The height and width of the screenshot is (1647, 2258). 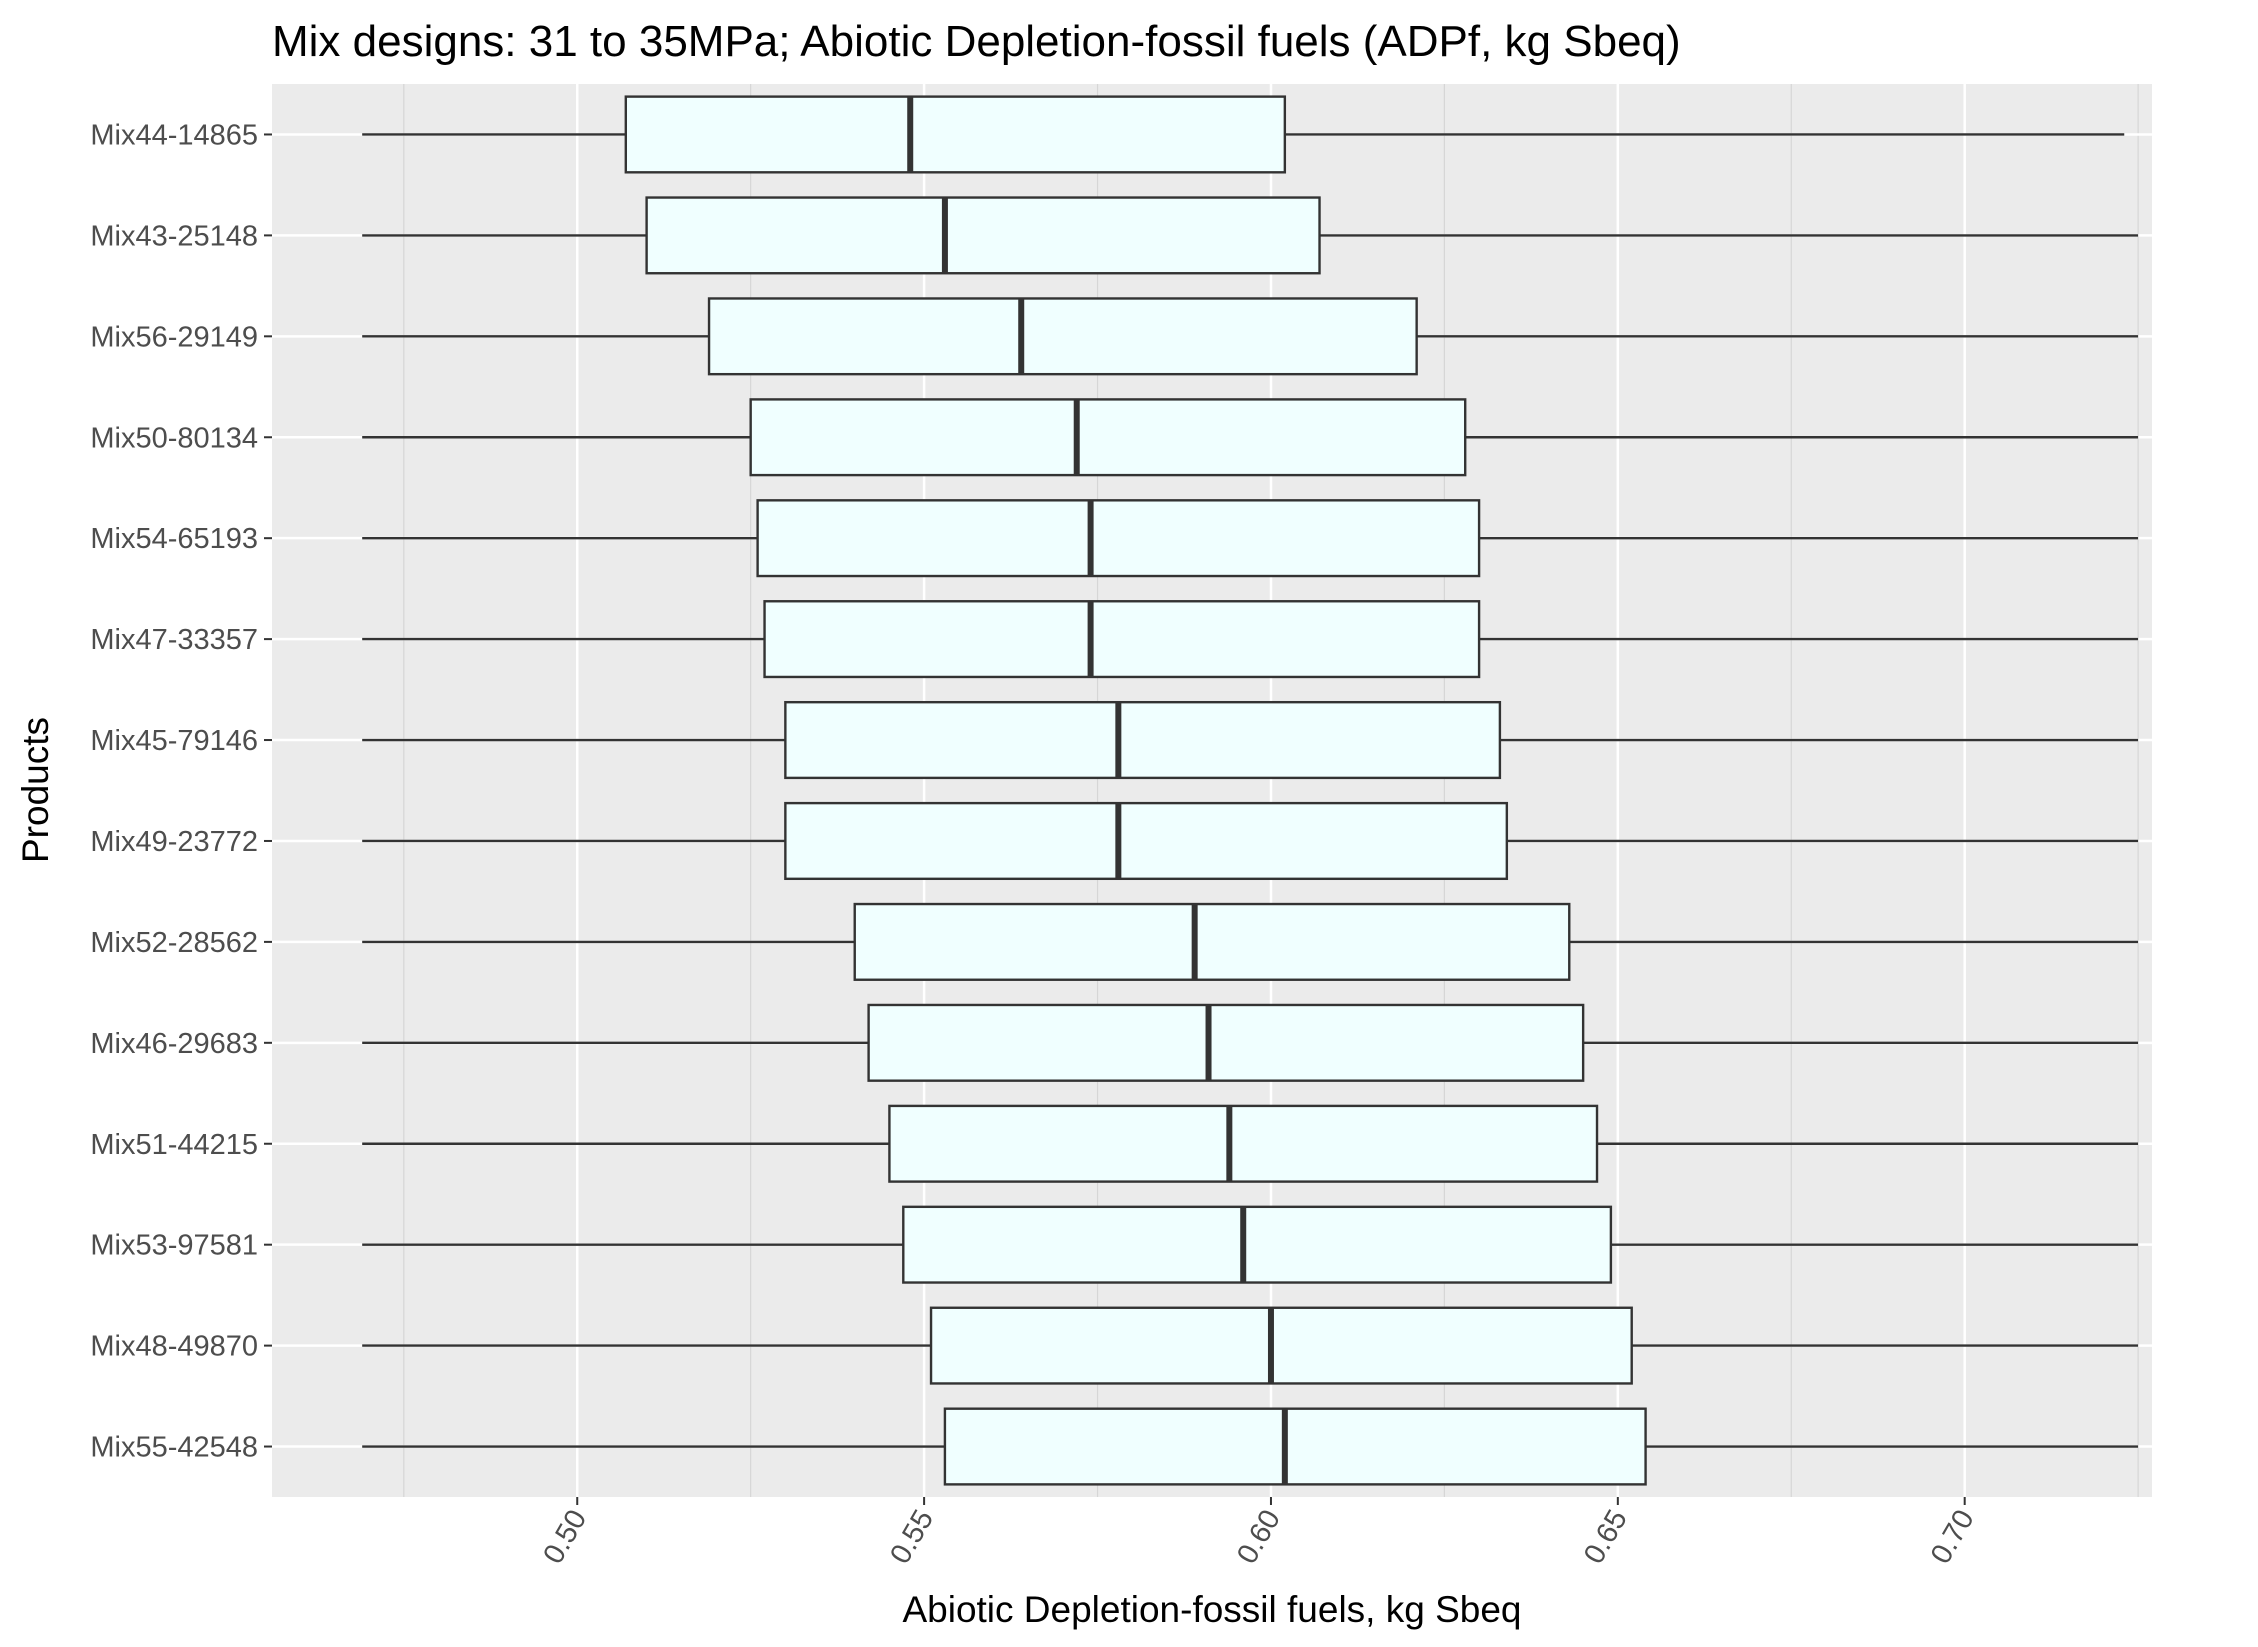 I want to click on y-tick-label: Mix49-23772, so click(x=174, y=842).